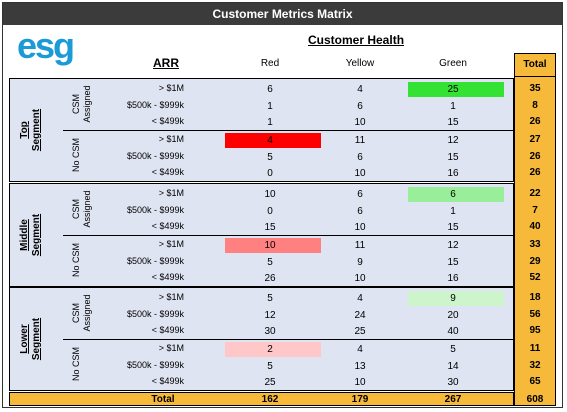  I want to click on segment-label: Top Segment, so click(30, 130).